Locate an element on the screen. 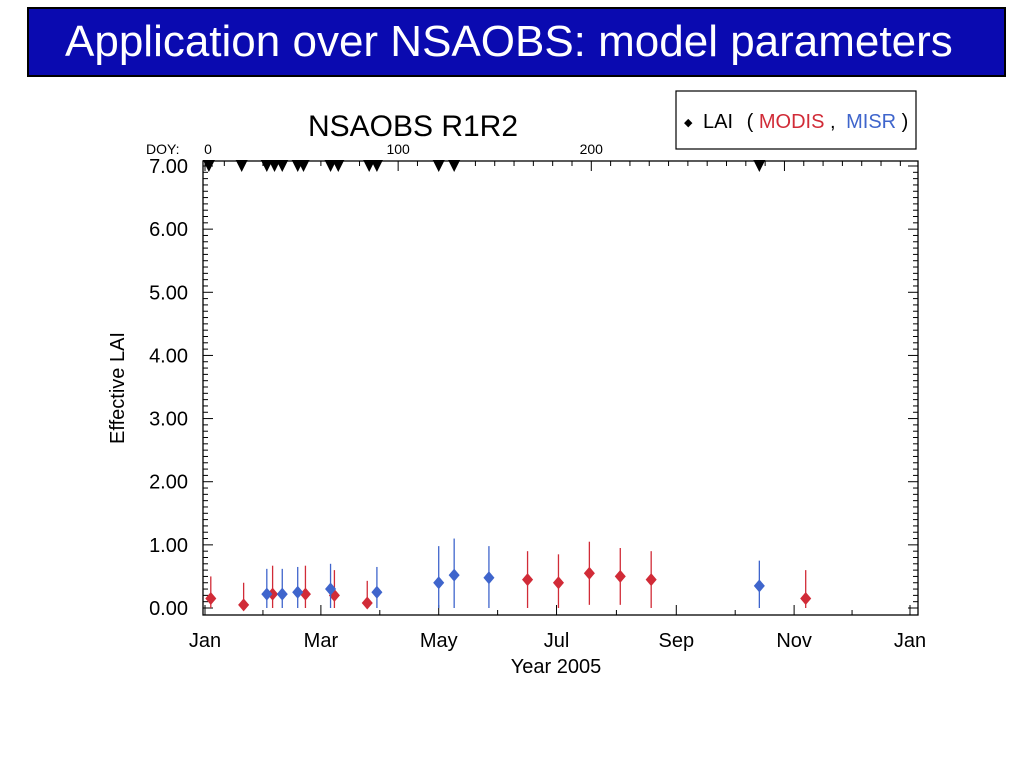 Image resolution: width=1024 pixels, height=768 pixels. x-tick-label: Jul is located at coordinates (557, 641).